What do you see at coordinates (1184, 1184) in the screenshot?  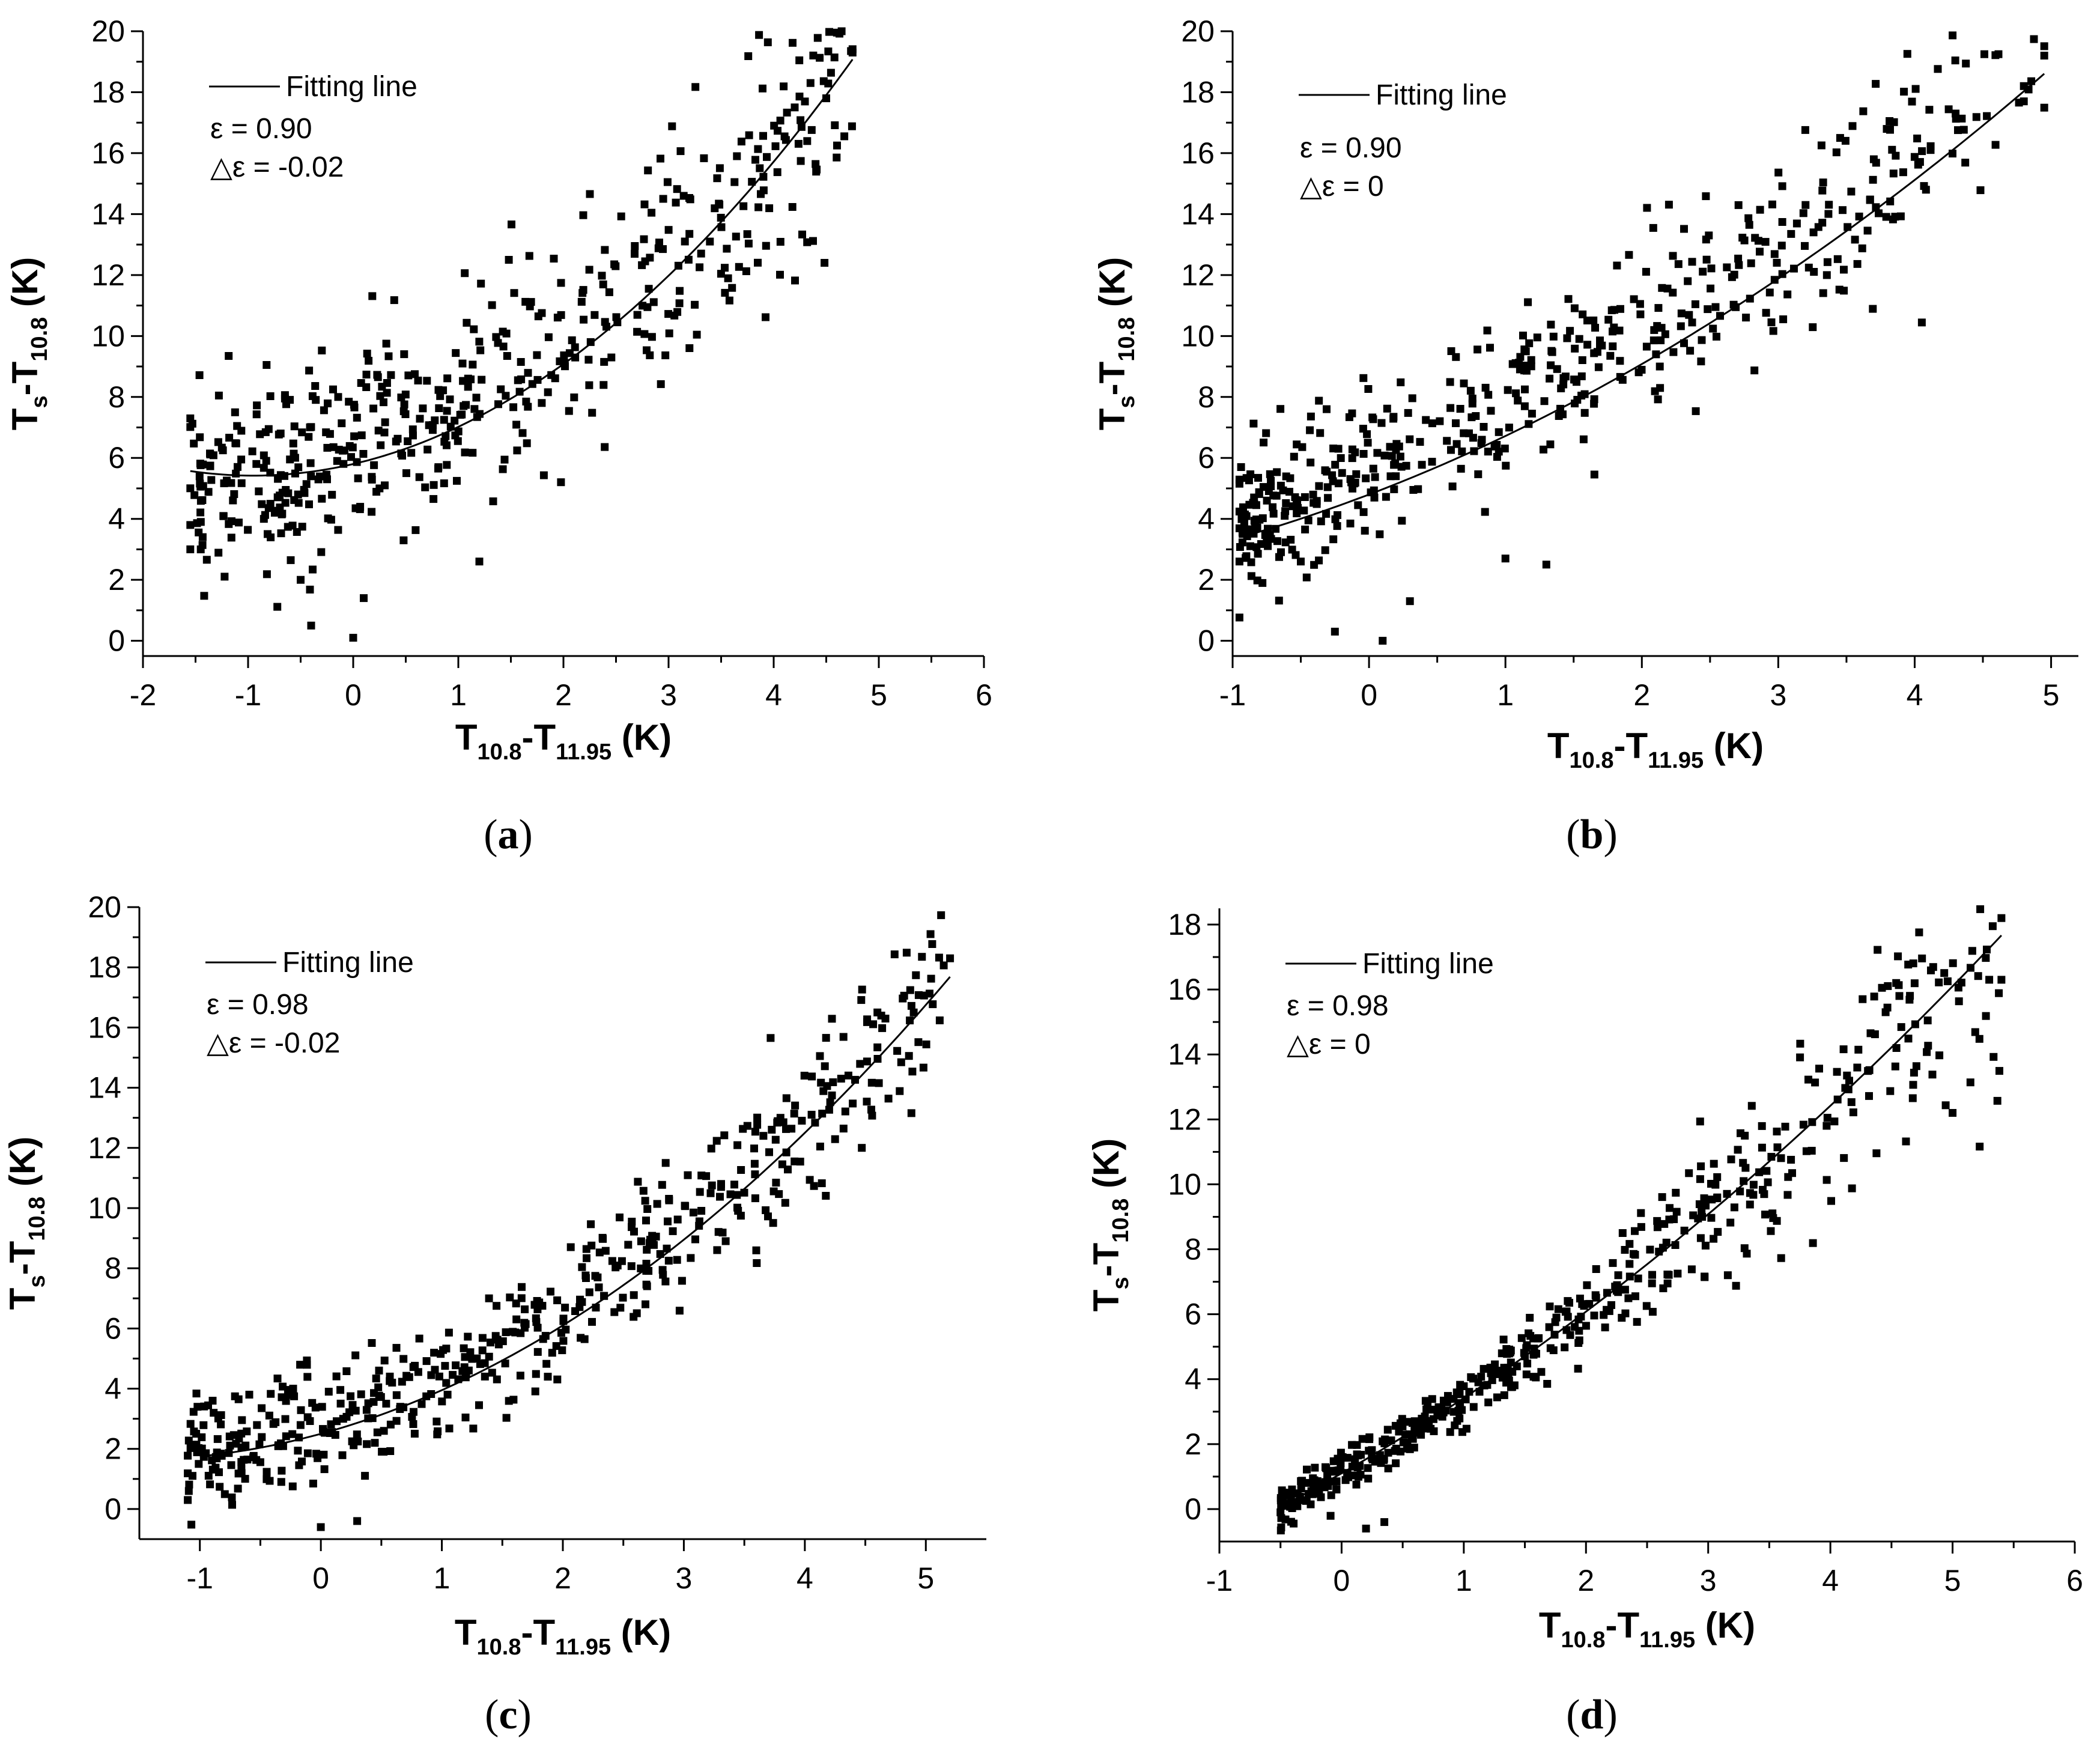 I see `y-tick-label: 10` at bounding box center [1184, 1184].